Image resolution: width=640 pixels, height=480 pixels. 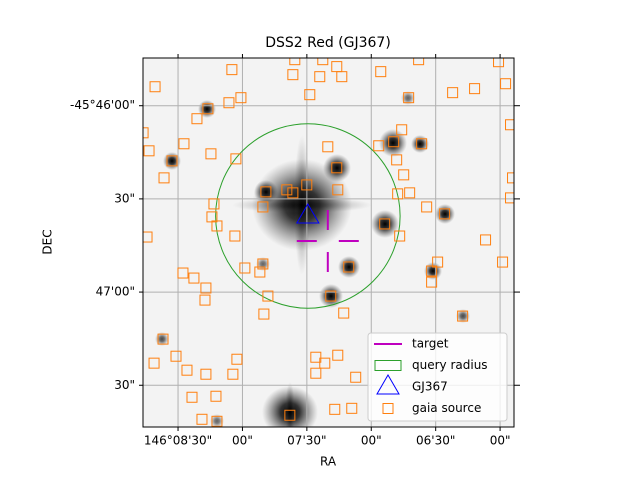 What do you see at coordinates (306, 441) in the screenshot?
I see `x-tick-label: 07'30"` at bounding box center [306, 441].